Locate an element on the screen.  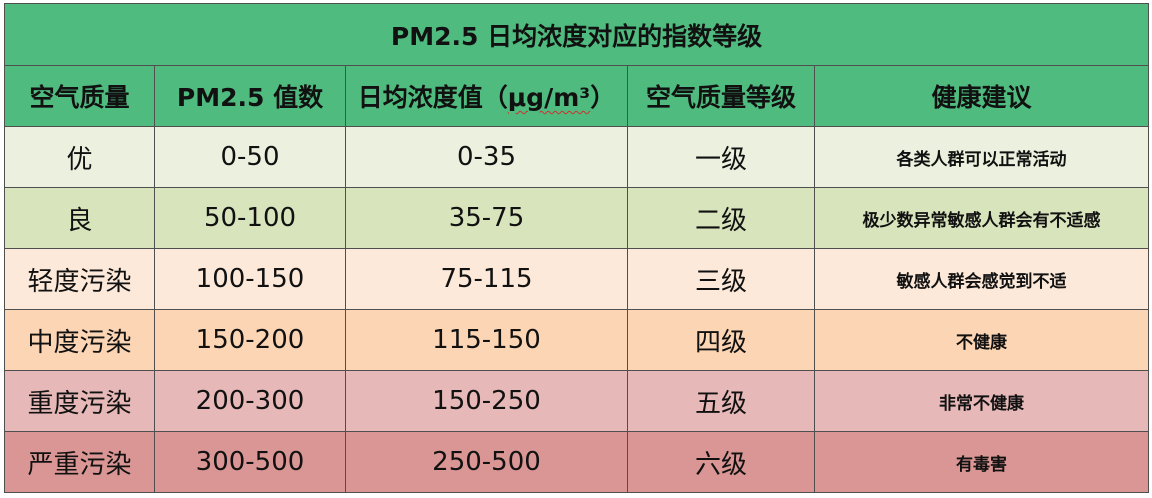
cell-pm25-index: 300-500 is located at coordinates (250, 462).